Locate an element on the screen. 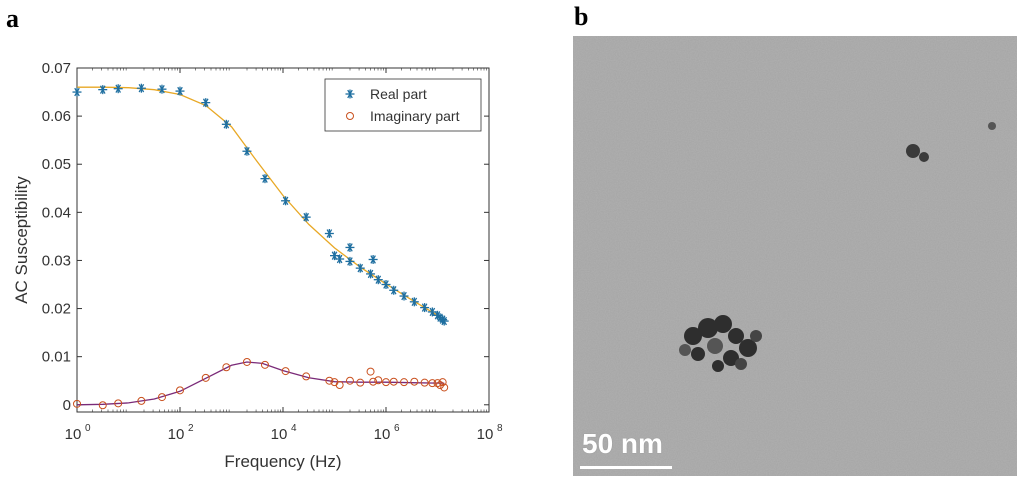 This screenshot has height=483, width=1024. legend-marker-imaginary is located at coordinates (350, 116).